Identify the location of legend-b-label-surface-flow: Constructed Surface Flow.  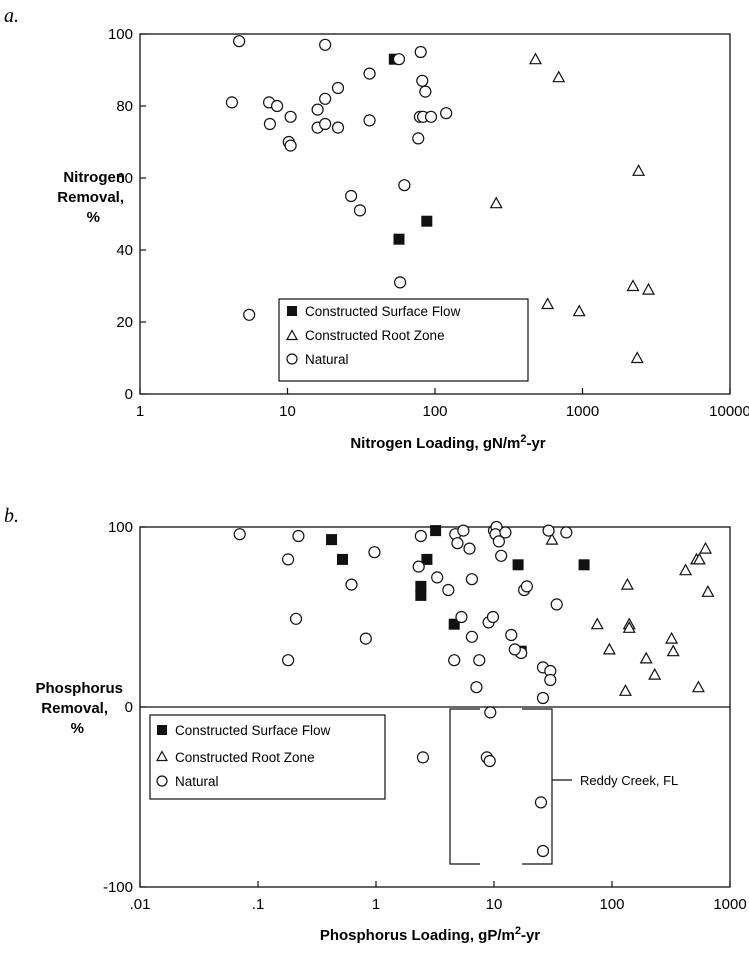
(253, 730).